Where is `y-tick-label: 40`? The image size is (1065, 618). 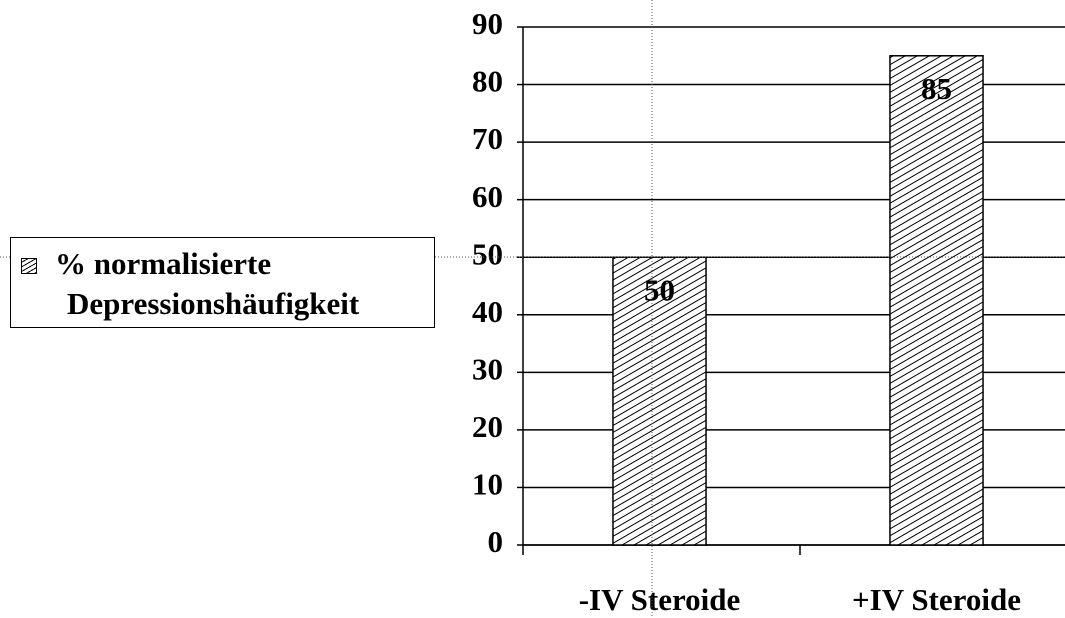 y-tick-label: 40 is located at coordinates (487, 311).